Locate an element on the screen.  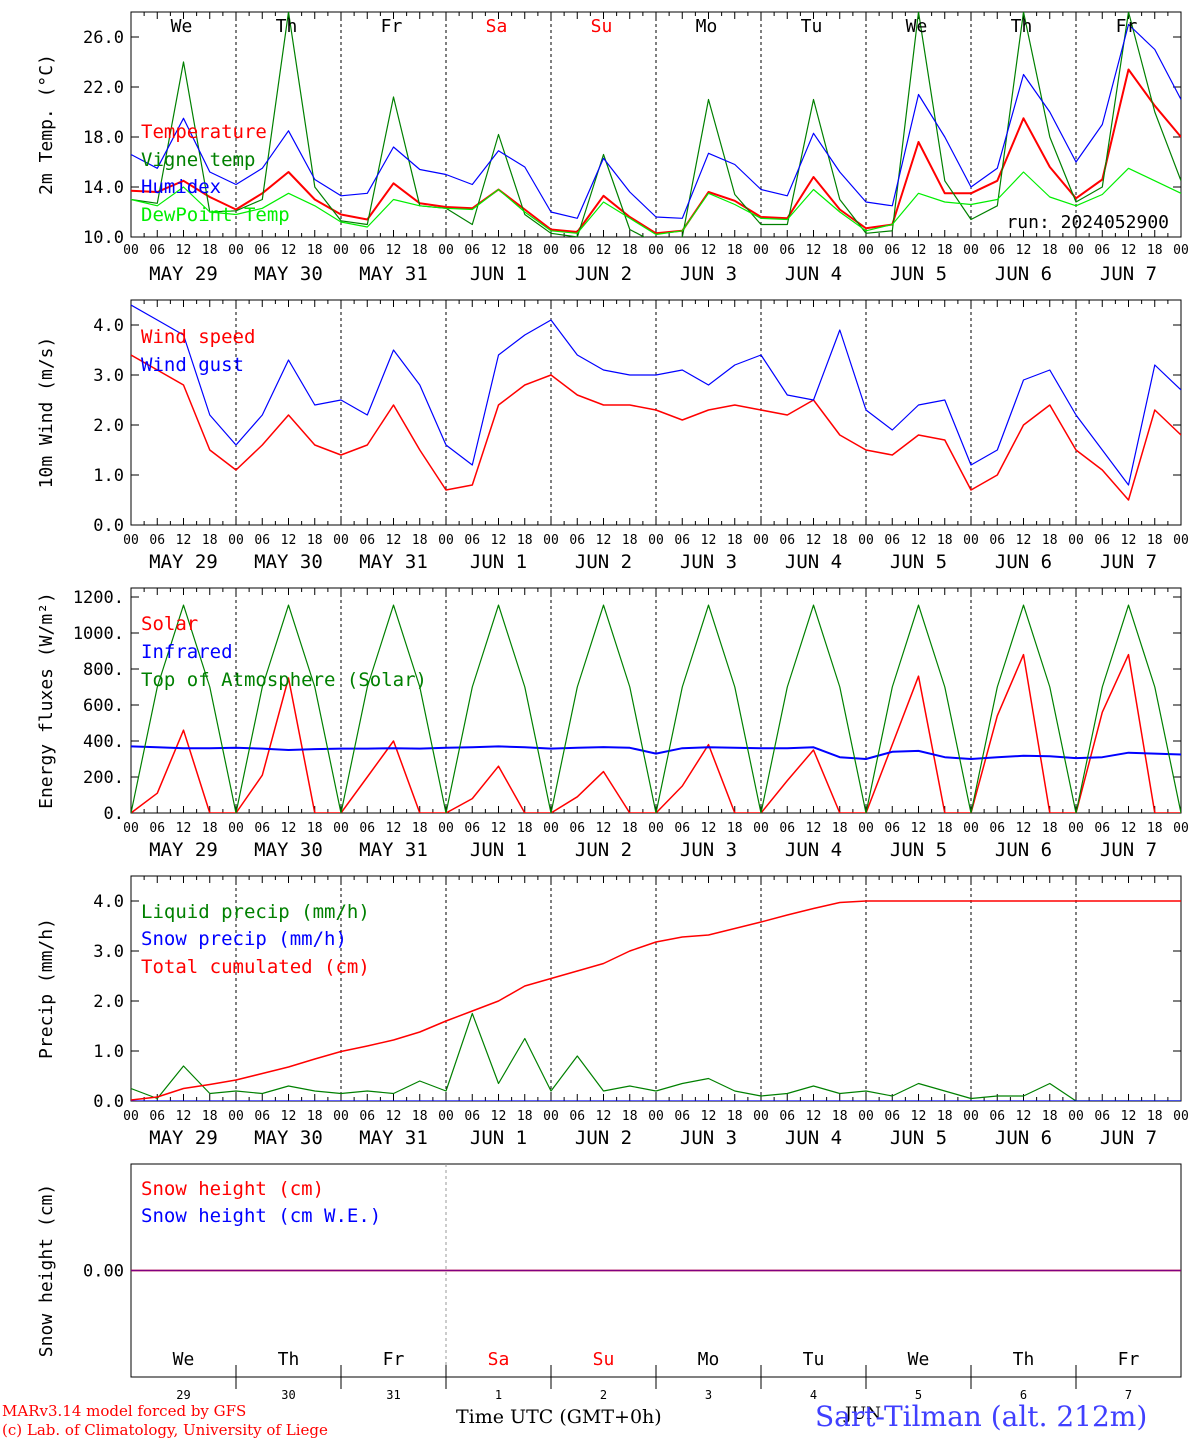
date-label: JUN 5 is located at coordinates (918, 562).